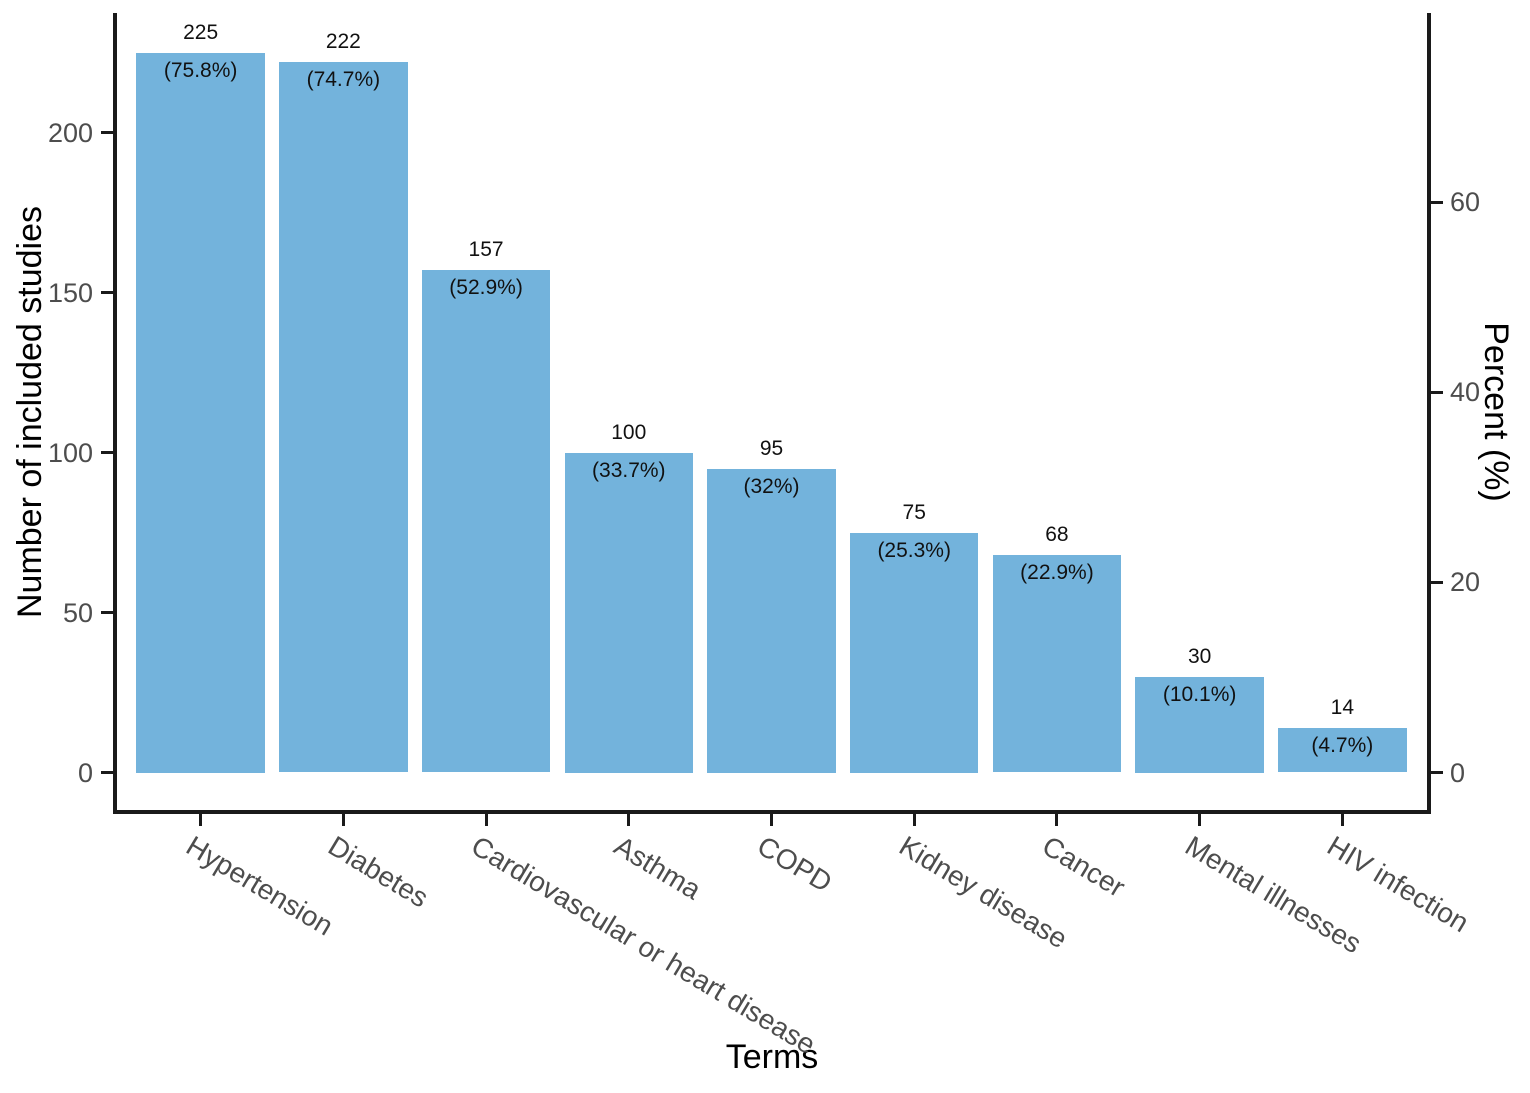 The image size is (1530, 1093). I want to click on left-axis-tick-label: 200, so click(70, 132).